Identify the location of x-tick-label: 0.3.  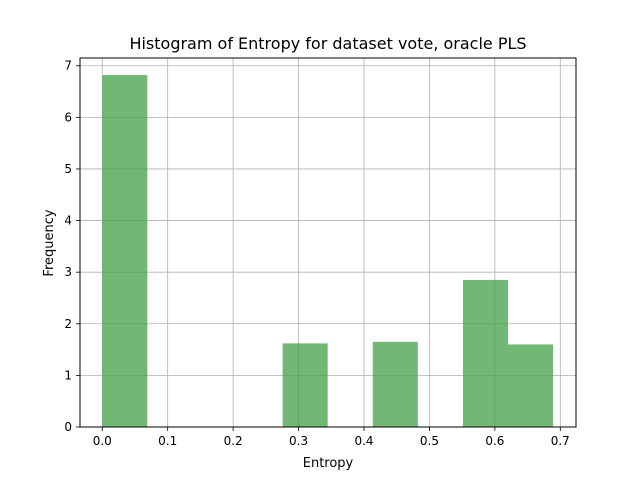
(298, 441).